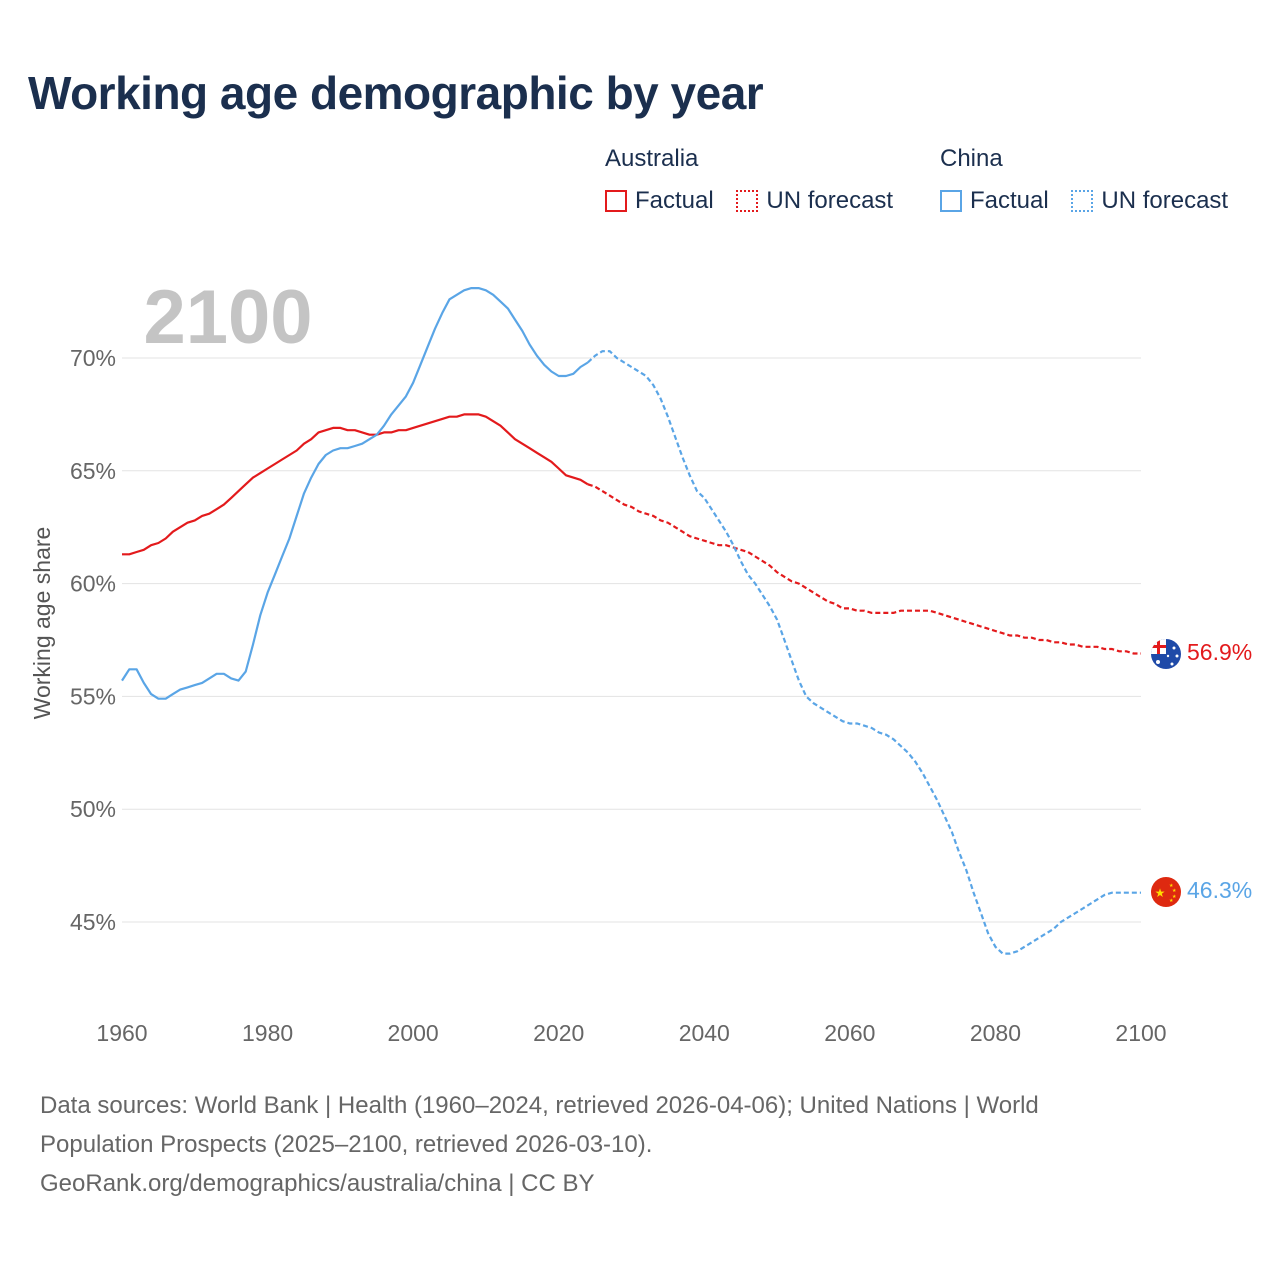 The image size is (1280, 1280). I want to click on legend-china-factual: Factual, so click(994, 201).